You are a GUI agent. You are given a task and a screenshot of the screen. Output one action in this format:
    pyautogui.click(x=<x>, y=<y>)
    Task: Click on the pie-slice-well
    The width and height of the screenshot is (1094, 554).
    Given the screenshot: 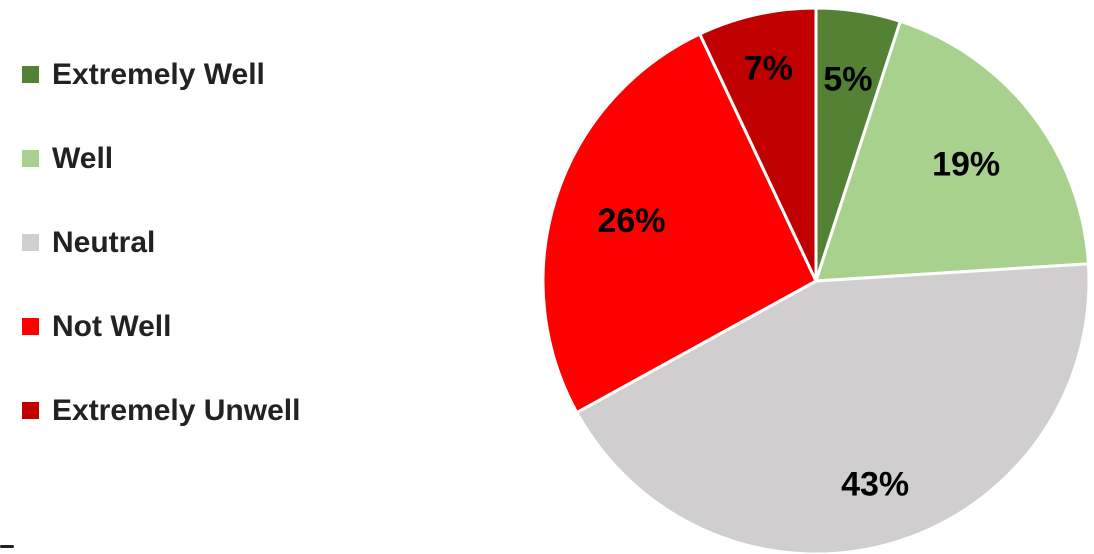 What is the action you would take?
    pyautogui.click(x=952, y=151)
    